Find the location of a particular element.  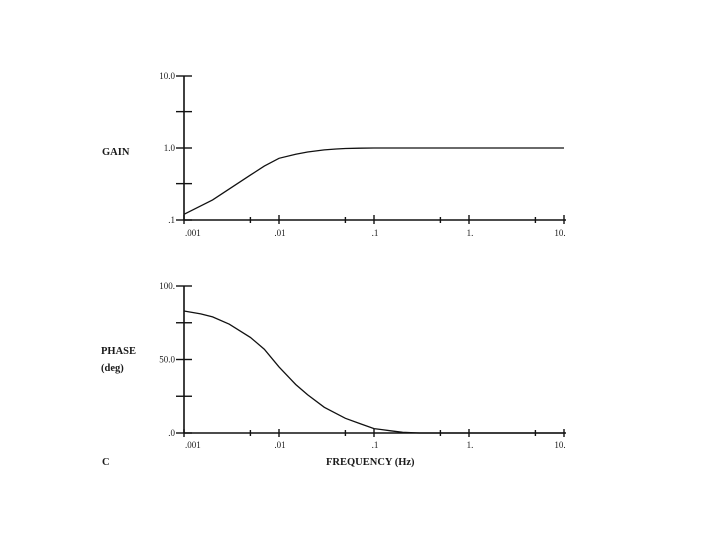

gain-y-ticks: .1 1.0 10.0 is located at coordinates (175, 148).